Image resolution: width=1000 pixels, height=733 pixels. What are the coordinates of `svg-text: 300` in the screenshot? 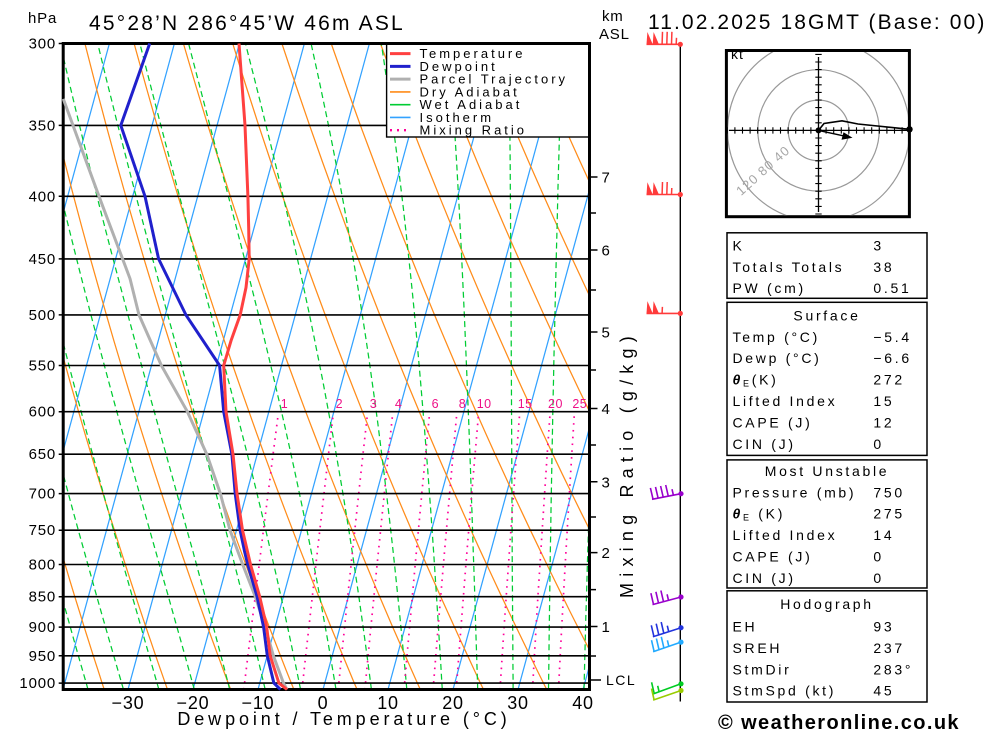 It's located at (42, 44).